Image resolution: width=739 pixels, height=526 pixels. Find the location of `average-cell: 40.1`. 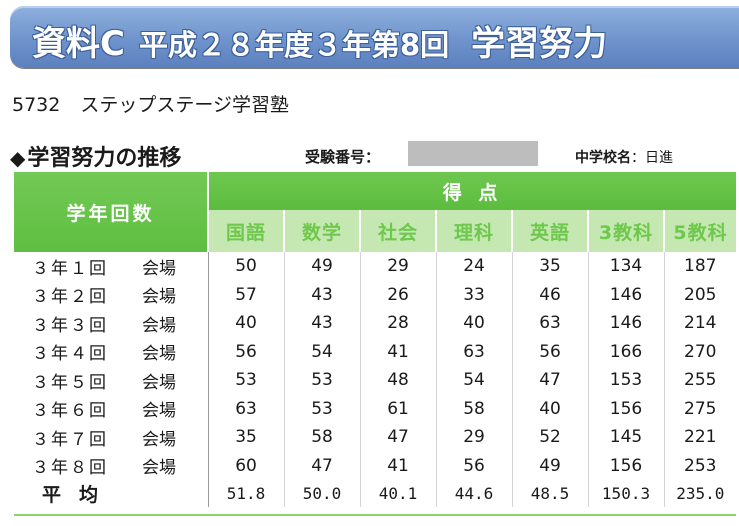

average-cell: 40.1 is located at coordinates (398, 493).